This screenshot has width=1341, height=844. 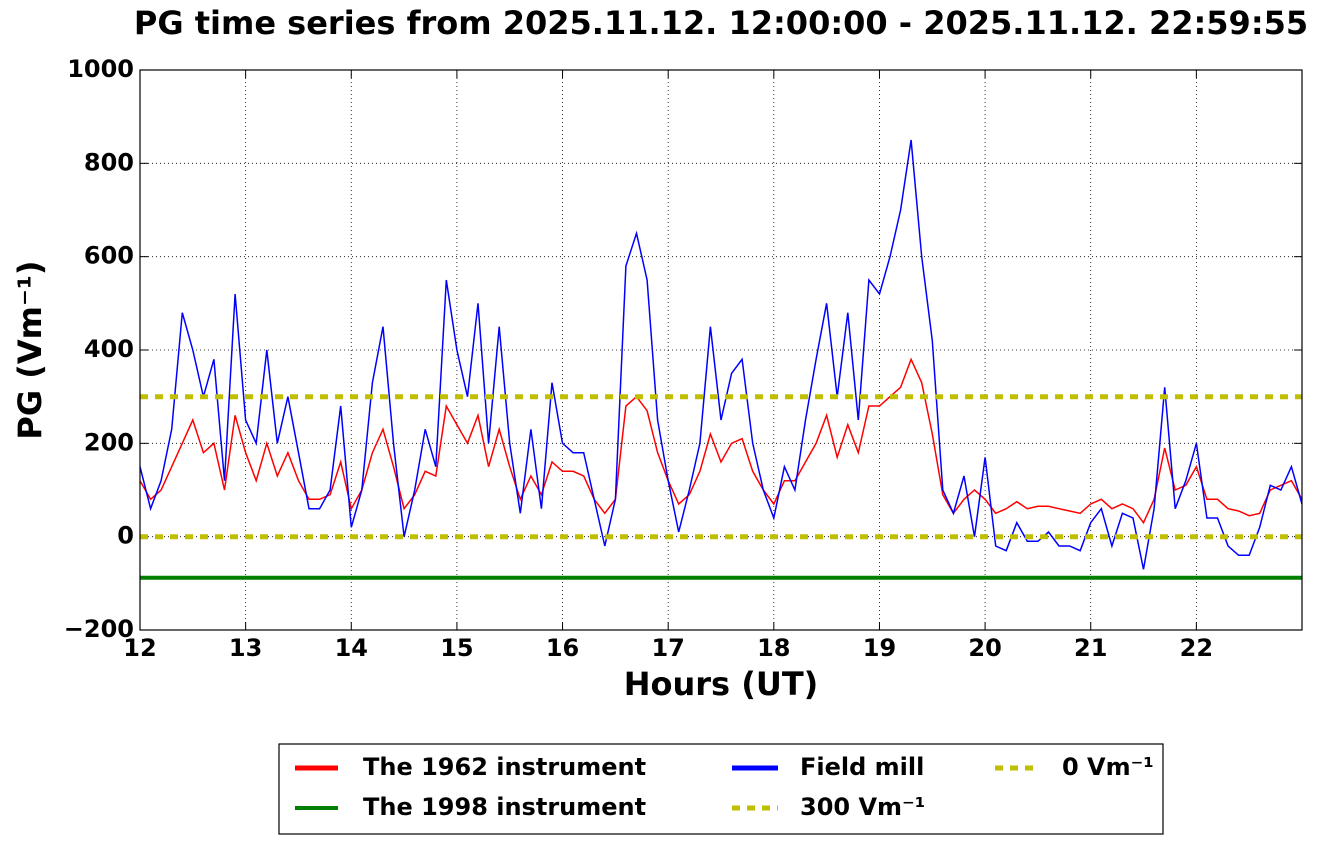 What do you see at coordinates (109, 256) in the screenshot?
I see `y-tick-label: 600` at bounding box center [109, 256].